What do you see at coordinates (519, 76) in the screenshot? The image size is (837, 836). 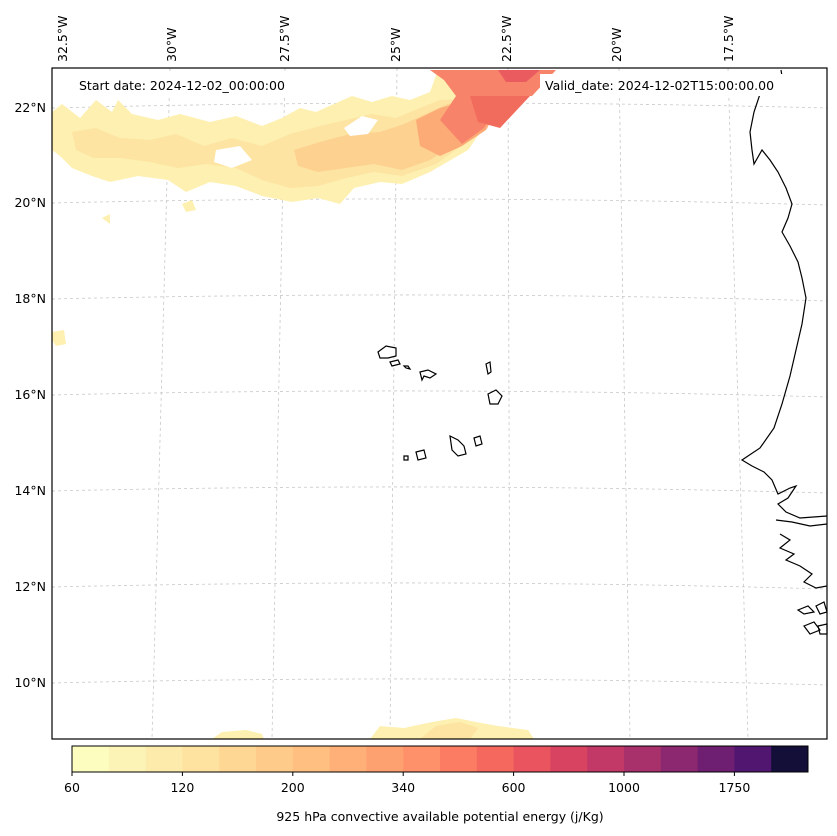 I see `cape-region-north-deep` at bounding box center [519, 76].